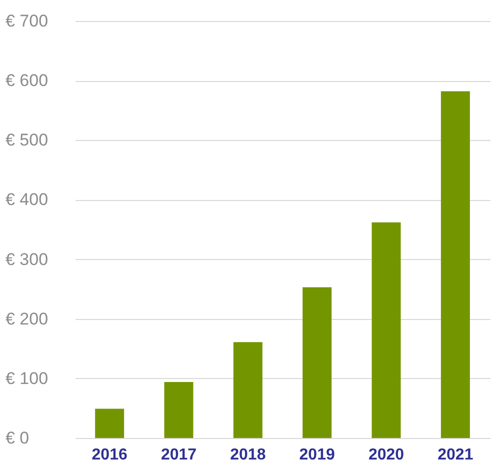 This screenshot has height=473, width=499. What do you see at coordinates (18, 438) in the screenshot?
I see `y-tick-label: € 0` at bounding box center [18, 438].